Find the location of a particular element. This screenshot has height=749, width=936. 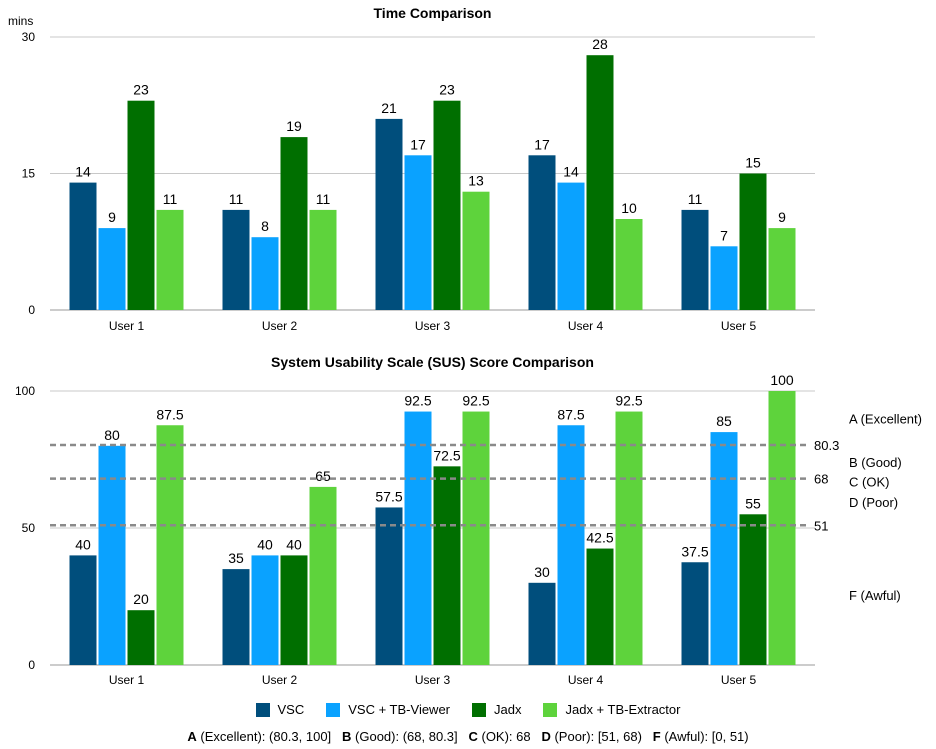

note-a-text: (Excellent): (80.3, 100] is located at coordinates (264, 736).